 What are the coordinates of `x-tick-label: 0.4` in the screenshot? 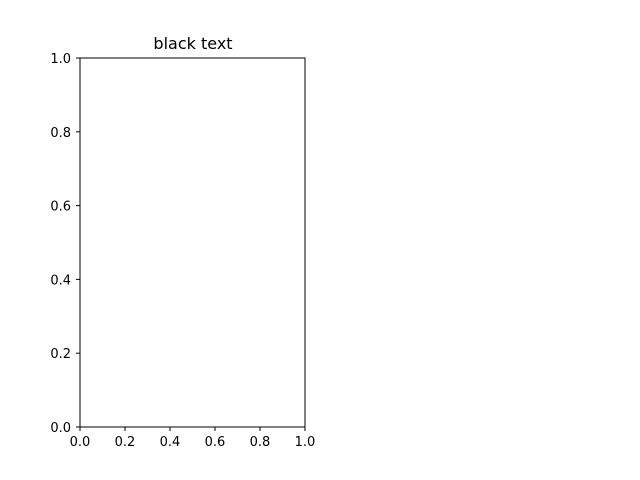 It's located at (170, 442).